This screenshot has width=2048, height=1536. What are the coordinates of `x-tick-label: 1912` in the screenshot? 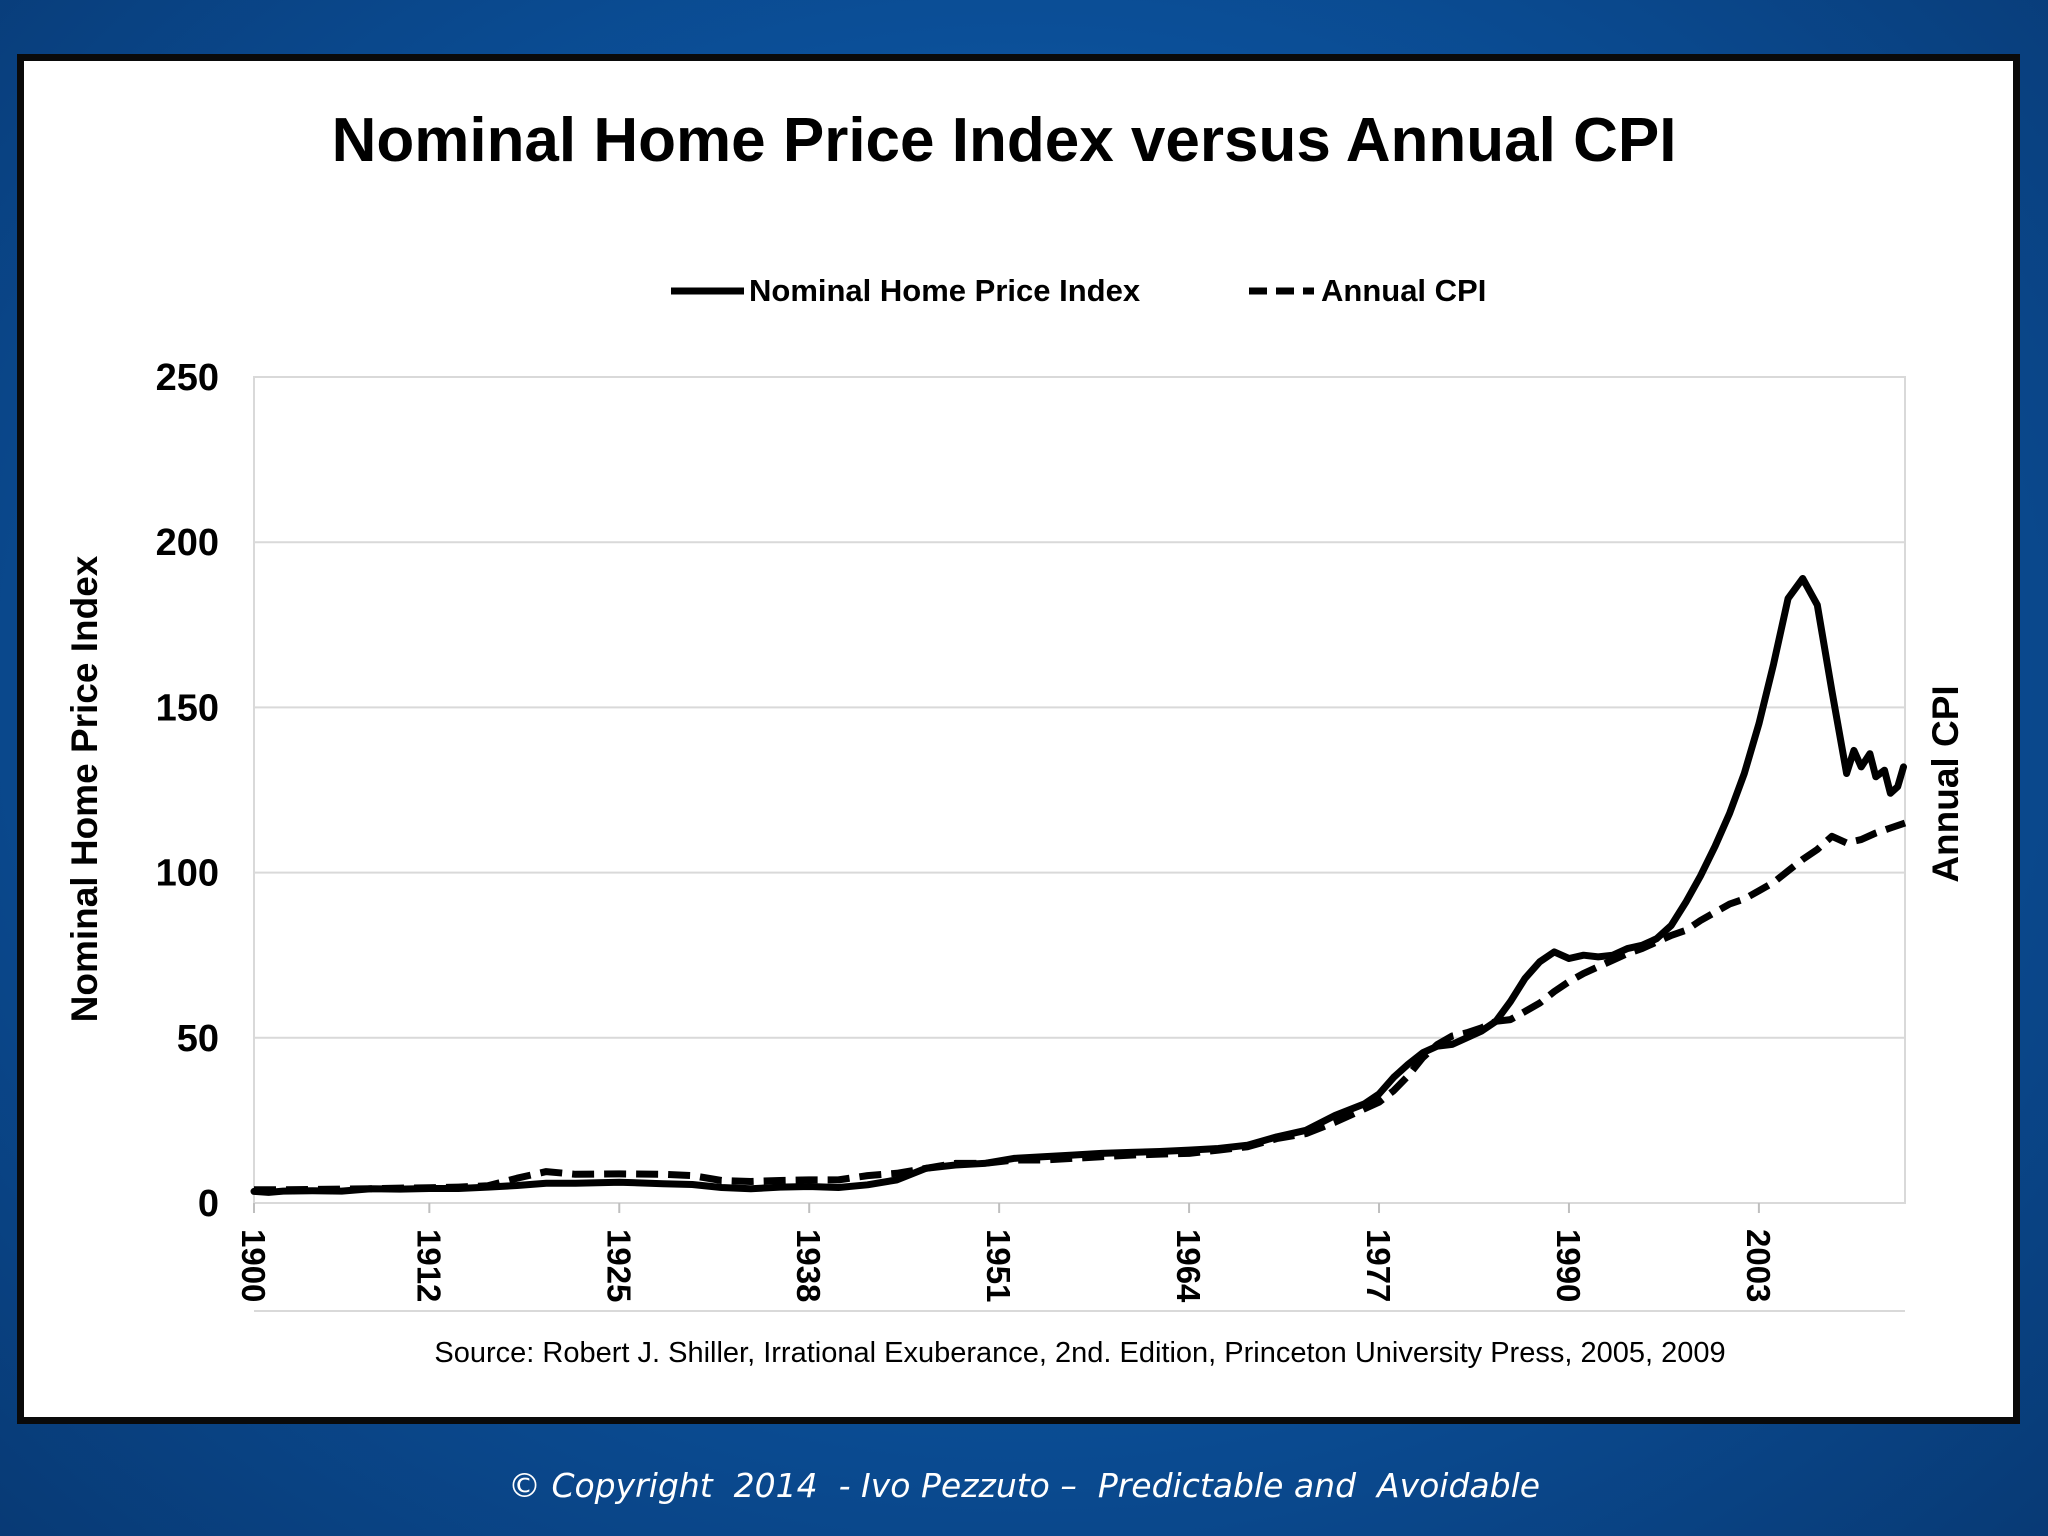 It's located at (428, 1265).